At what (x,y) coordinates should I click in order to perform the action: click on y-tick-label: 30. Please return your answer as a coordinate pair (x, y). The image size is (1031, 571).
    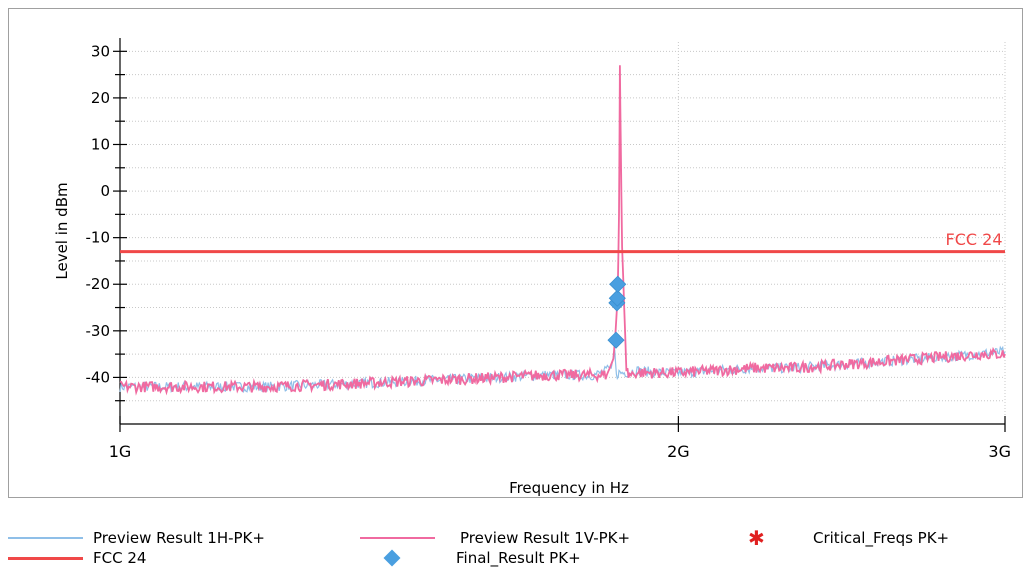
    Looking at the image, I should click on (100, 51).